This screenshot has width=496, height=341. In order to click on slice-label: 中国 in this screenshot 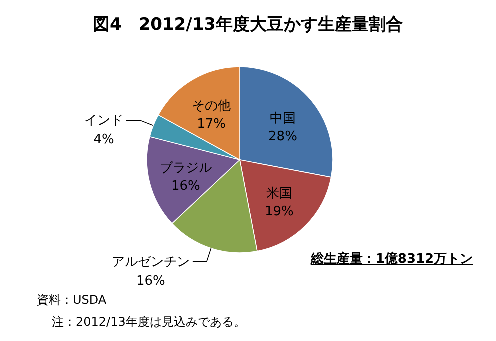, I will do `click(283, 118)`.